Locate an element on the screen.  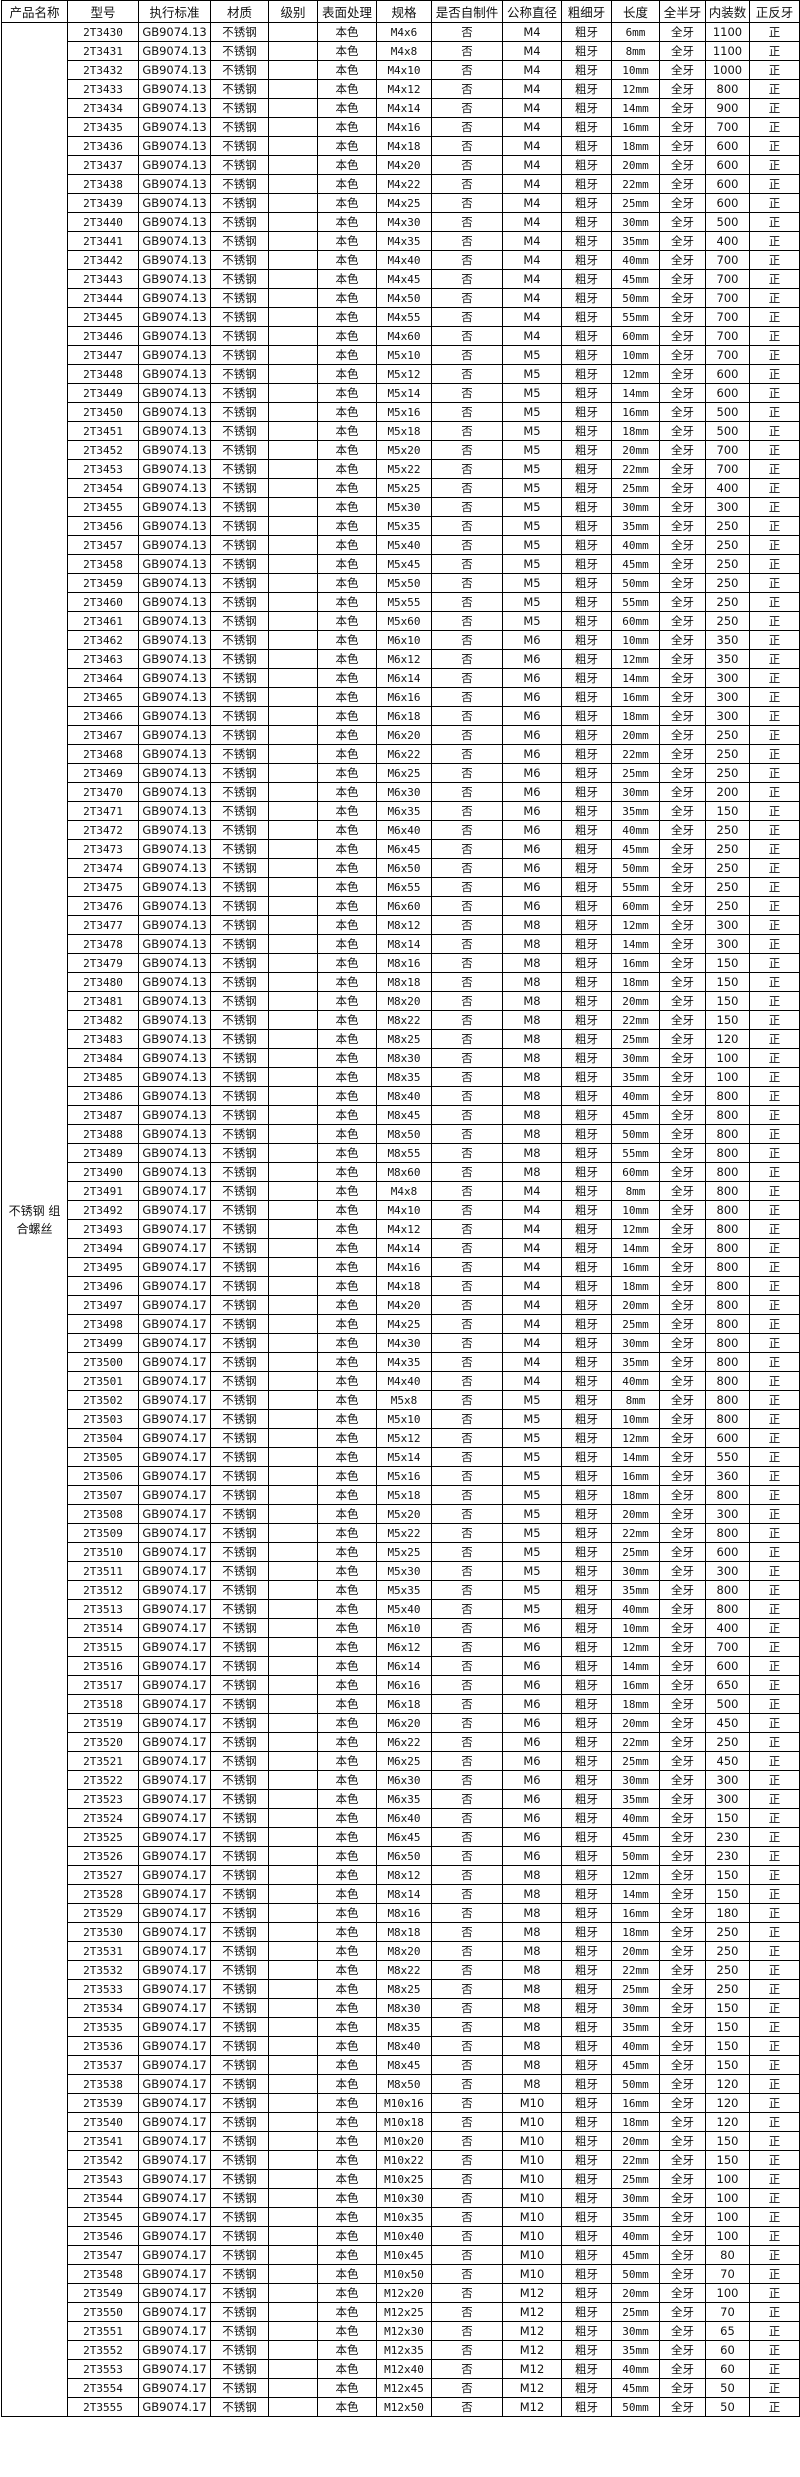
quantity-cell: 350 is located at coordinates (727, 640).